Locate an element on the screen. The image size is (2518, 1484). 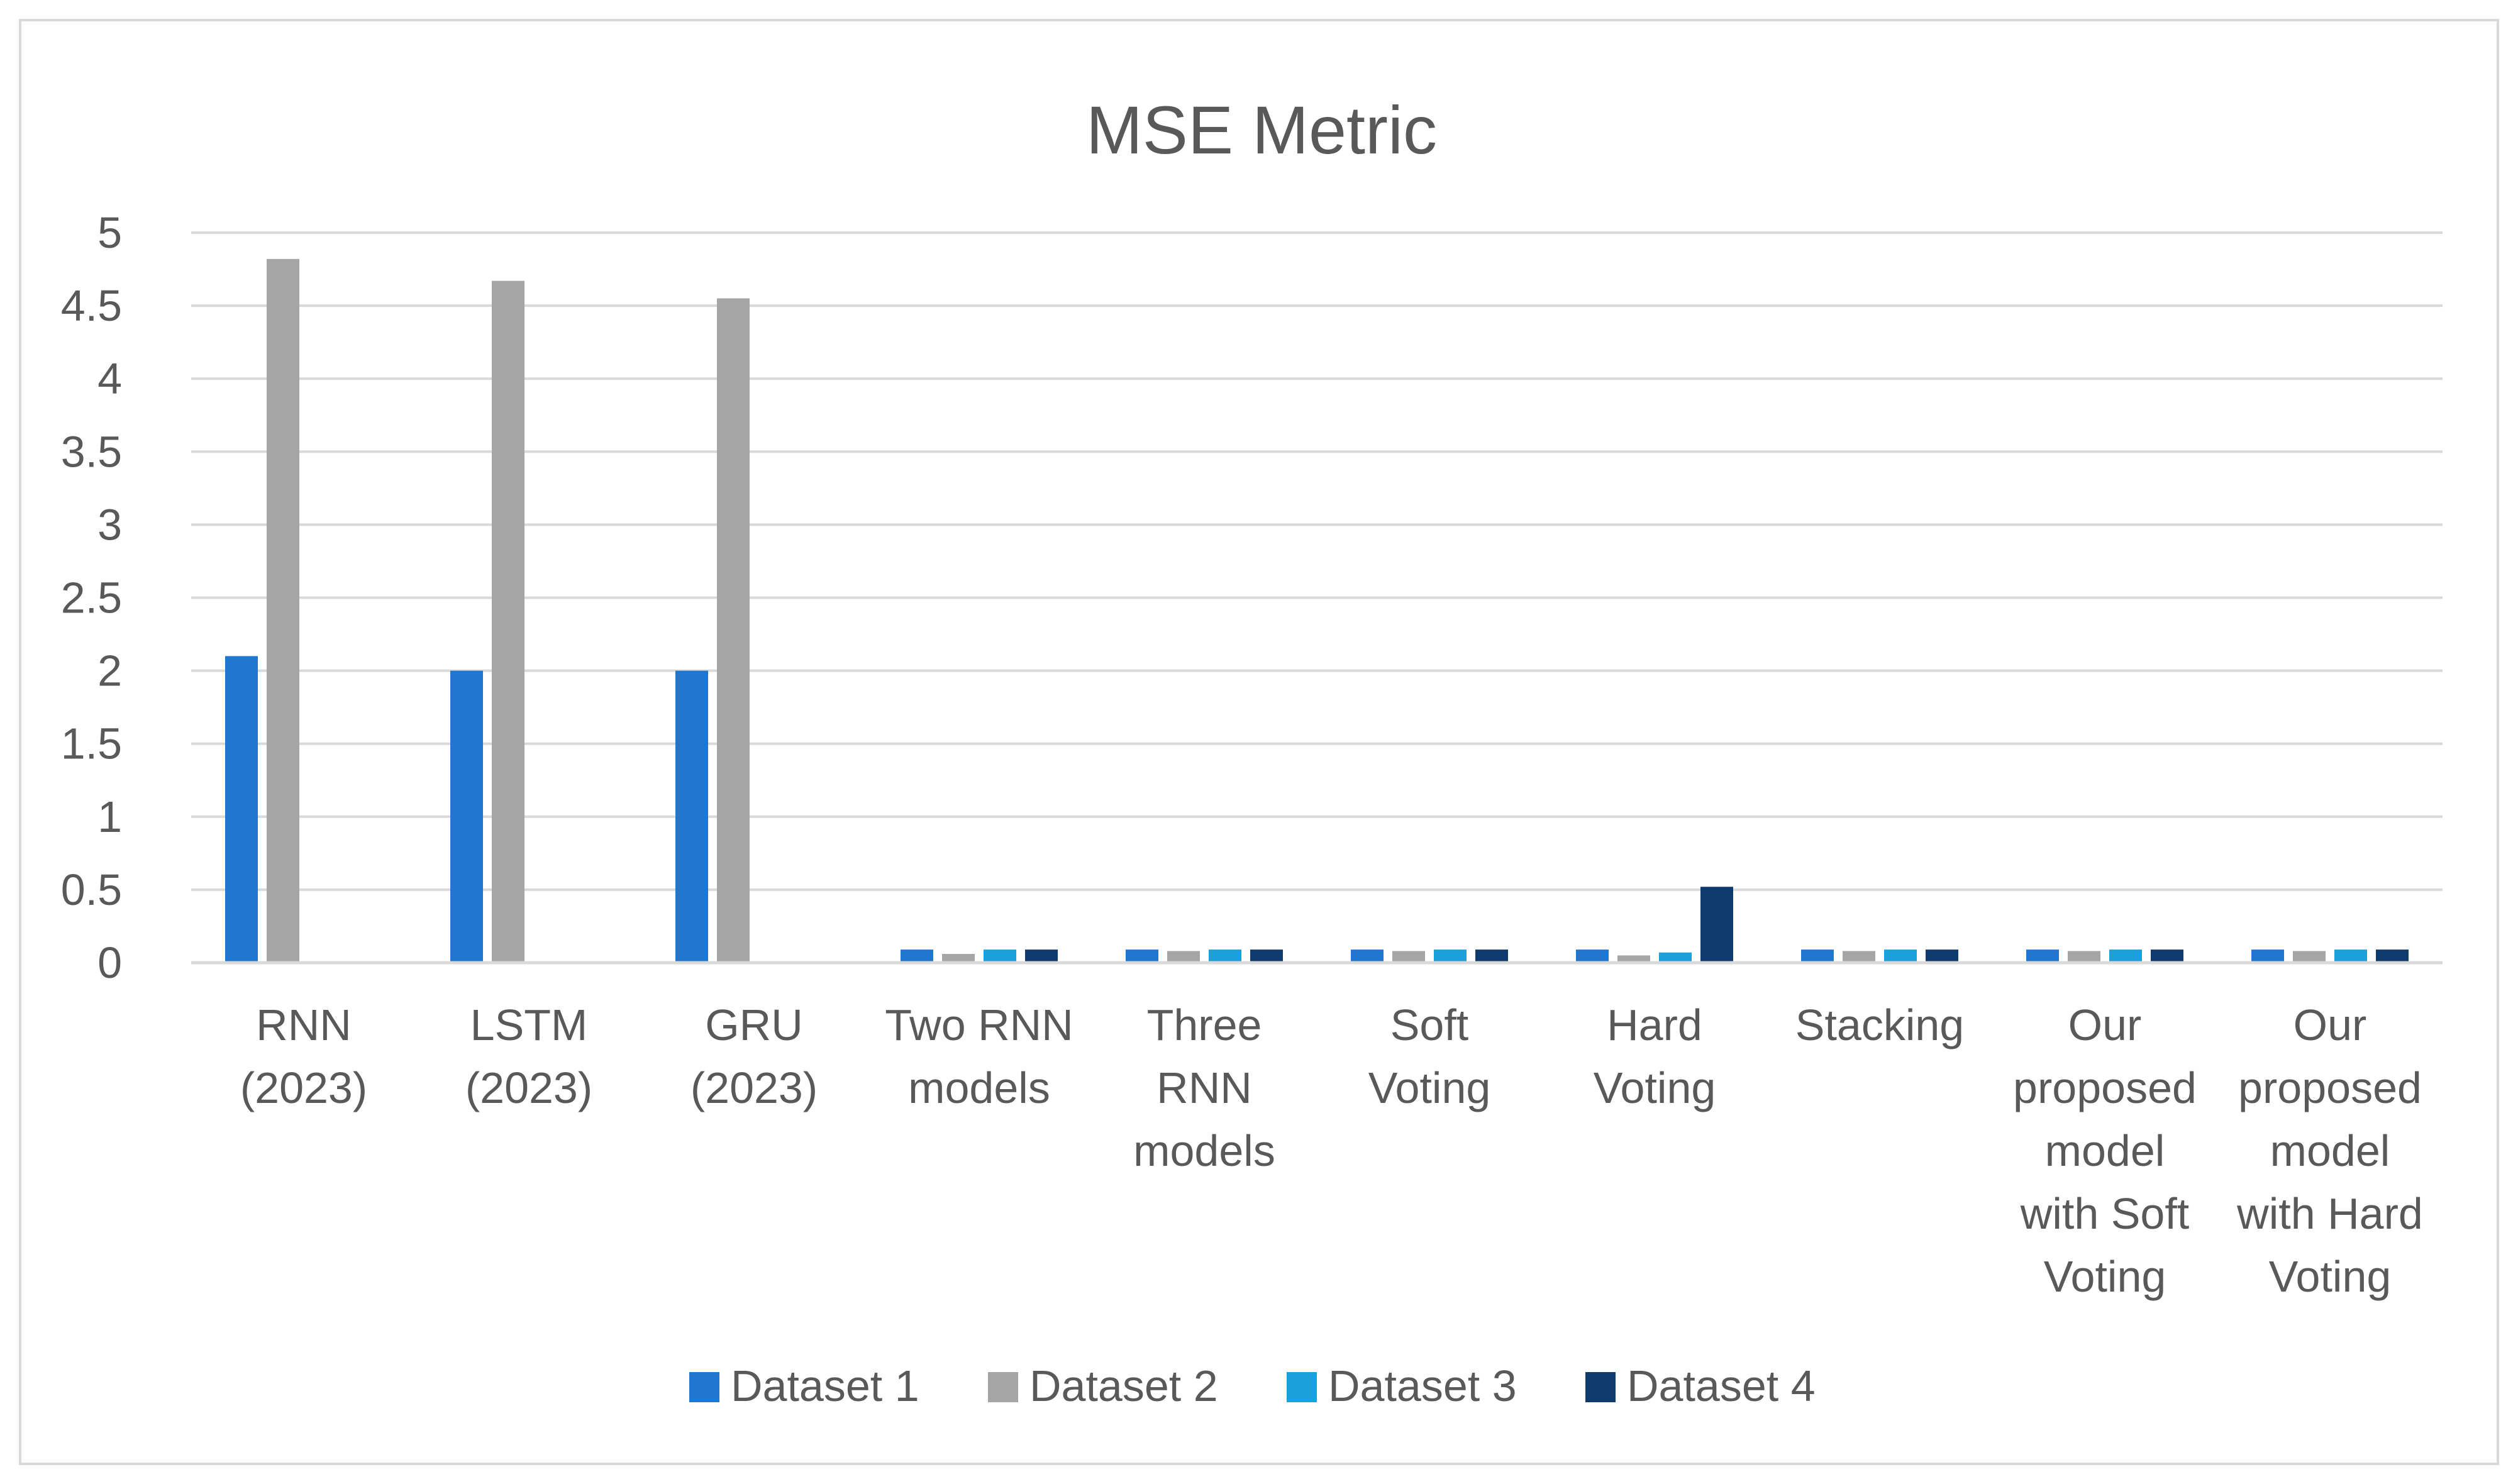
y-tick-label: 4.5 is located at coordinates (91, 305).